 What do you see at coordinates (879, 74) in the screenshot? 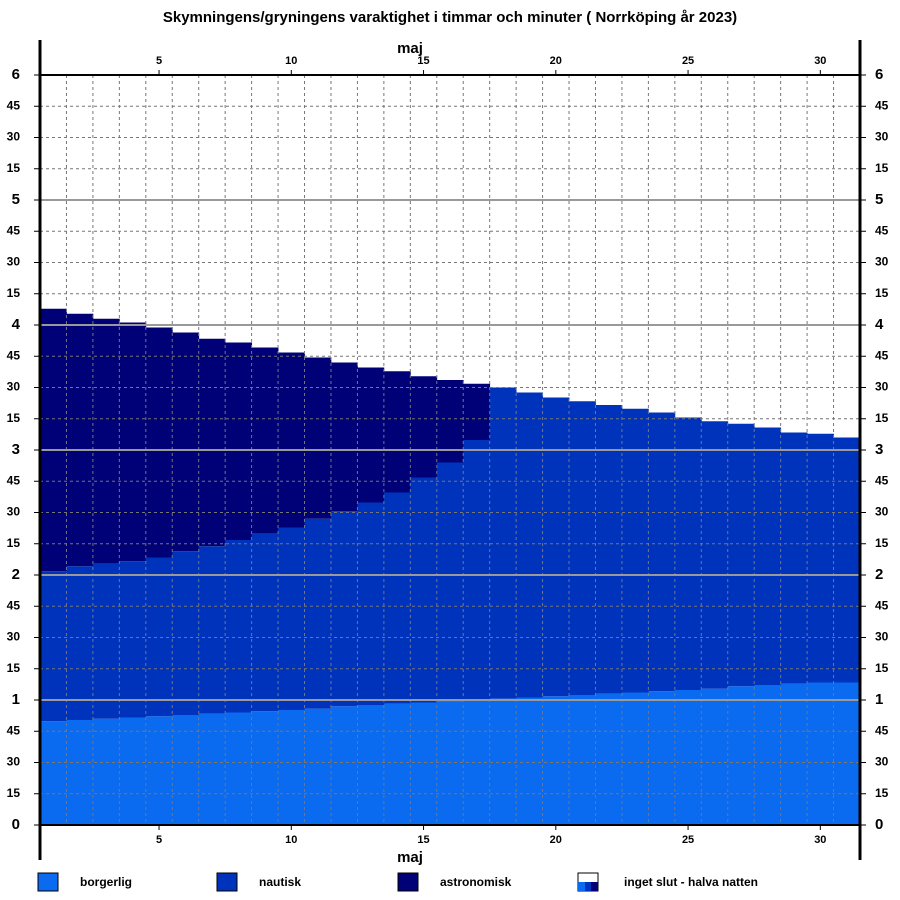
I see `y-tick-label-right: 6` at bounding box center [879, 74].